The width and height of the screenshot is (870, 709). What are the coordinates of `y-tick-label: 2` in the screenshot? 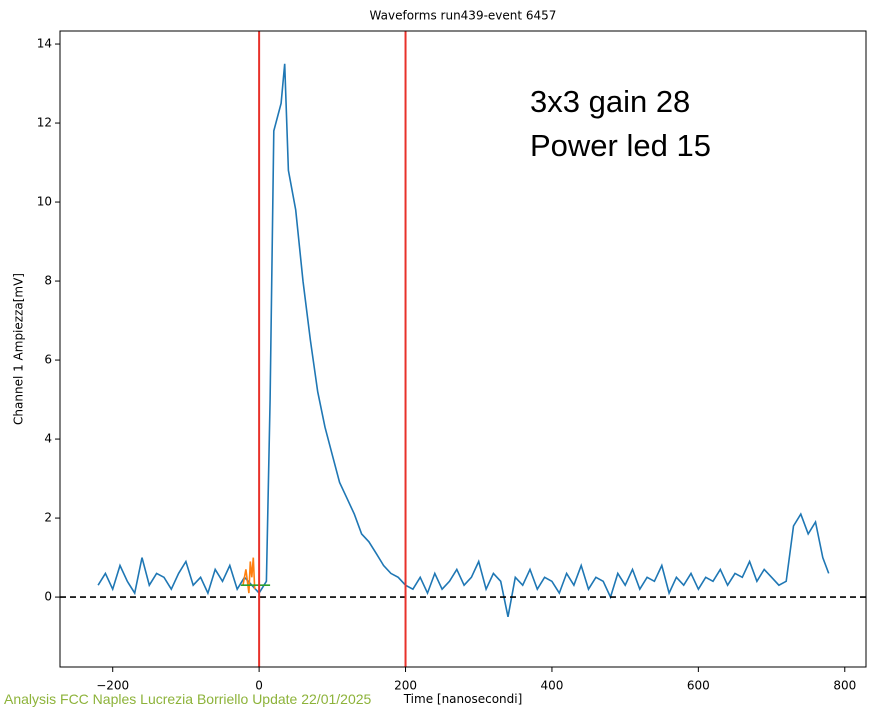 It's located at (48, 518).